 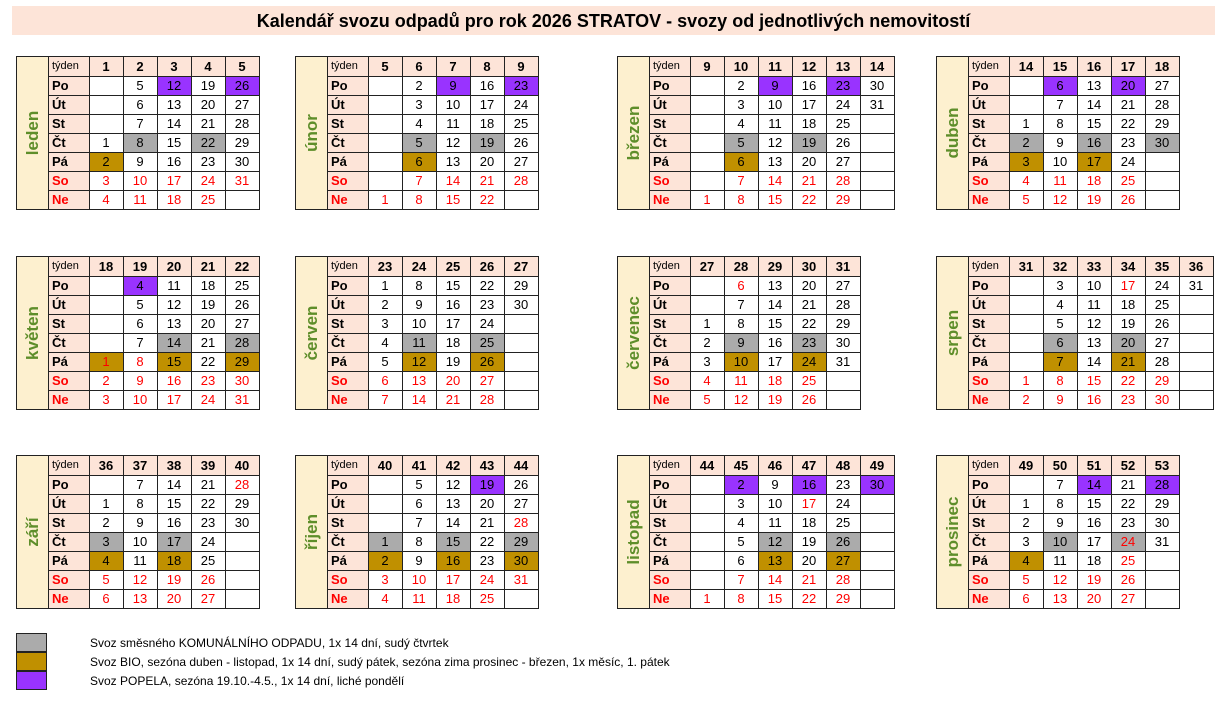 I want to click on day-cell: 25, so click(x=843, y=523).